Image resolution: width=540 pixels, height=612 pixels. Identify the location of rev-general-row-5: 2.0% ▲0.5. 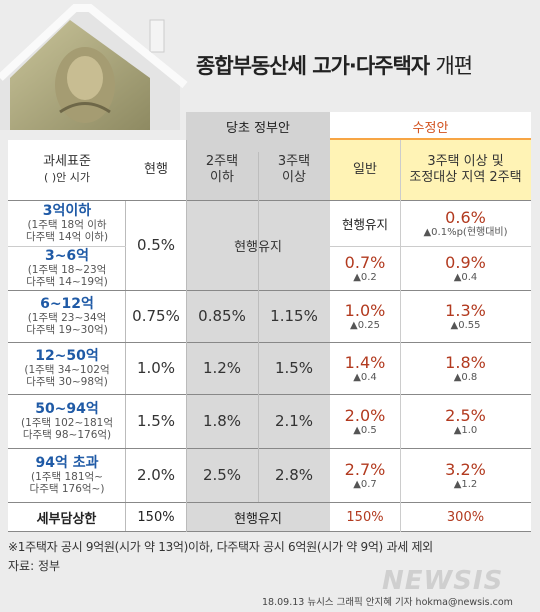
(365, 420).